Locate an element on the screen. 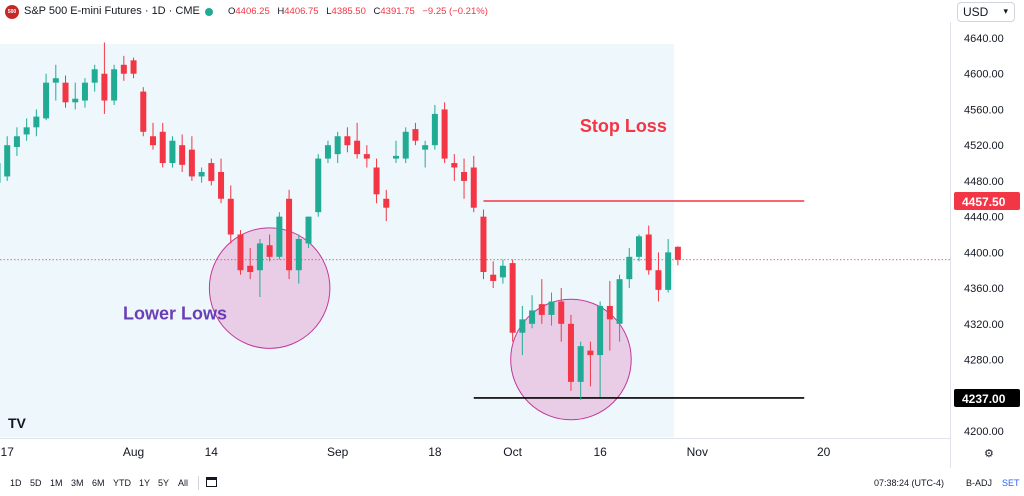  calendar-icon is located at coordinates (211, 482).